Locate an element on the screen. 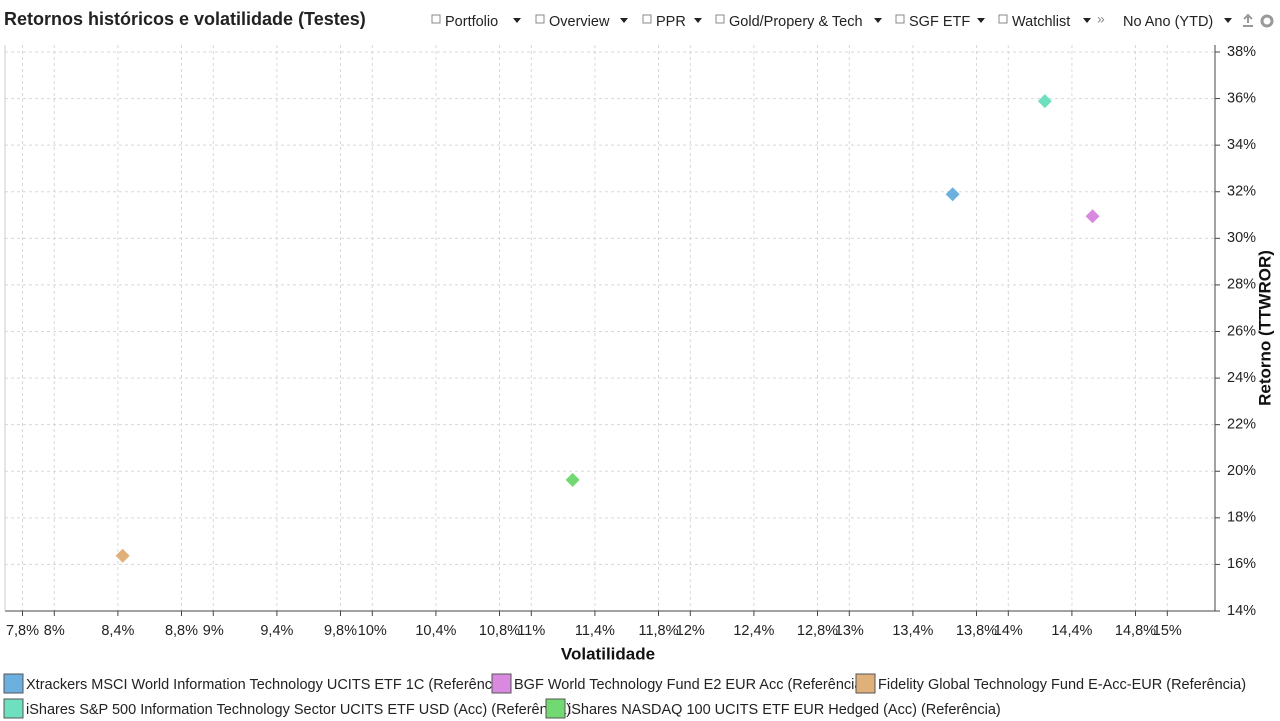  y-tick-label: 28% is located at coordinates (1241, 285).